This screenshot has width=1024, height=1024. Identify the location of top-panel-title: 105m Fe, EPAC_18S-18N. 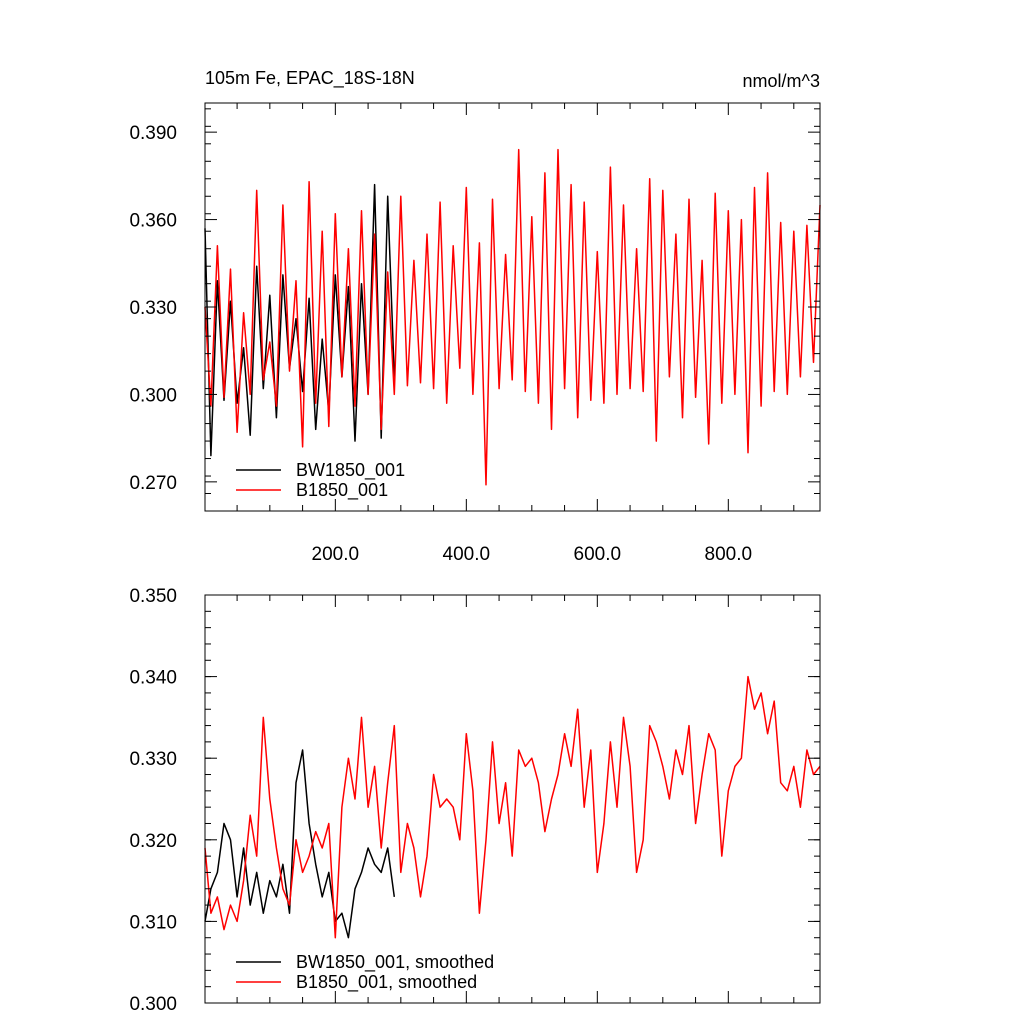
(310, 78).